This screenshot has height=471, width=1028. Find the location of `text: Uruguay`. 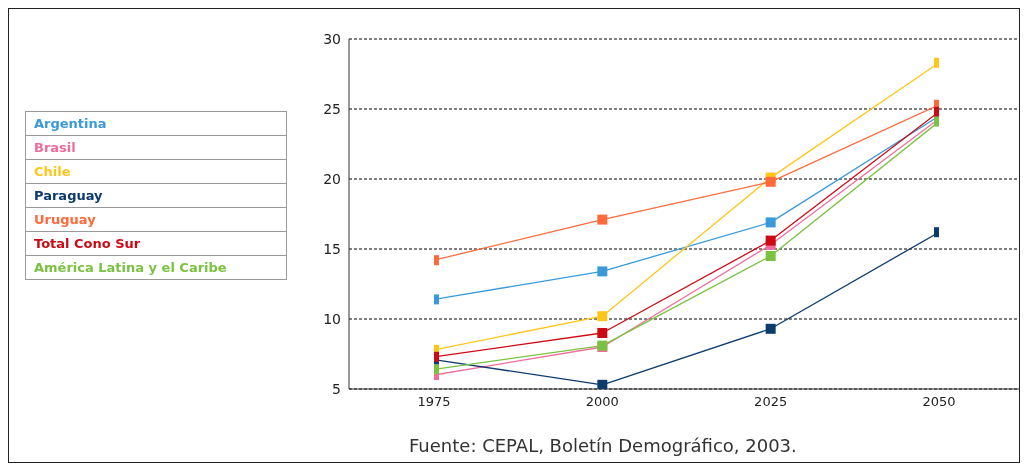

text: Uruguay is located at coordinates (156, 219).